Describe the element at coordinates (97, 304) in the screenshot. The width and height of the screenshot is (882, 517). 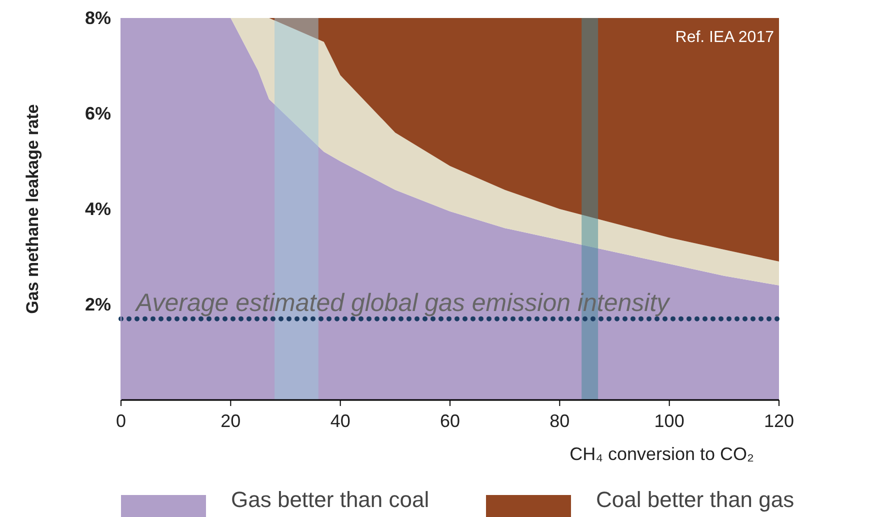
I see `y-tick-label: 2%` at that location.